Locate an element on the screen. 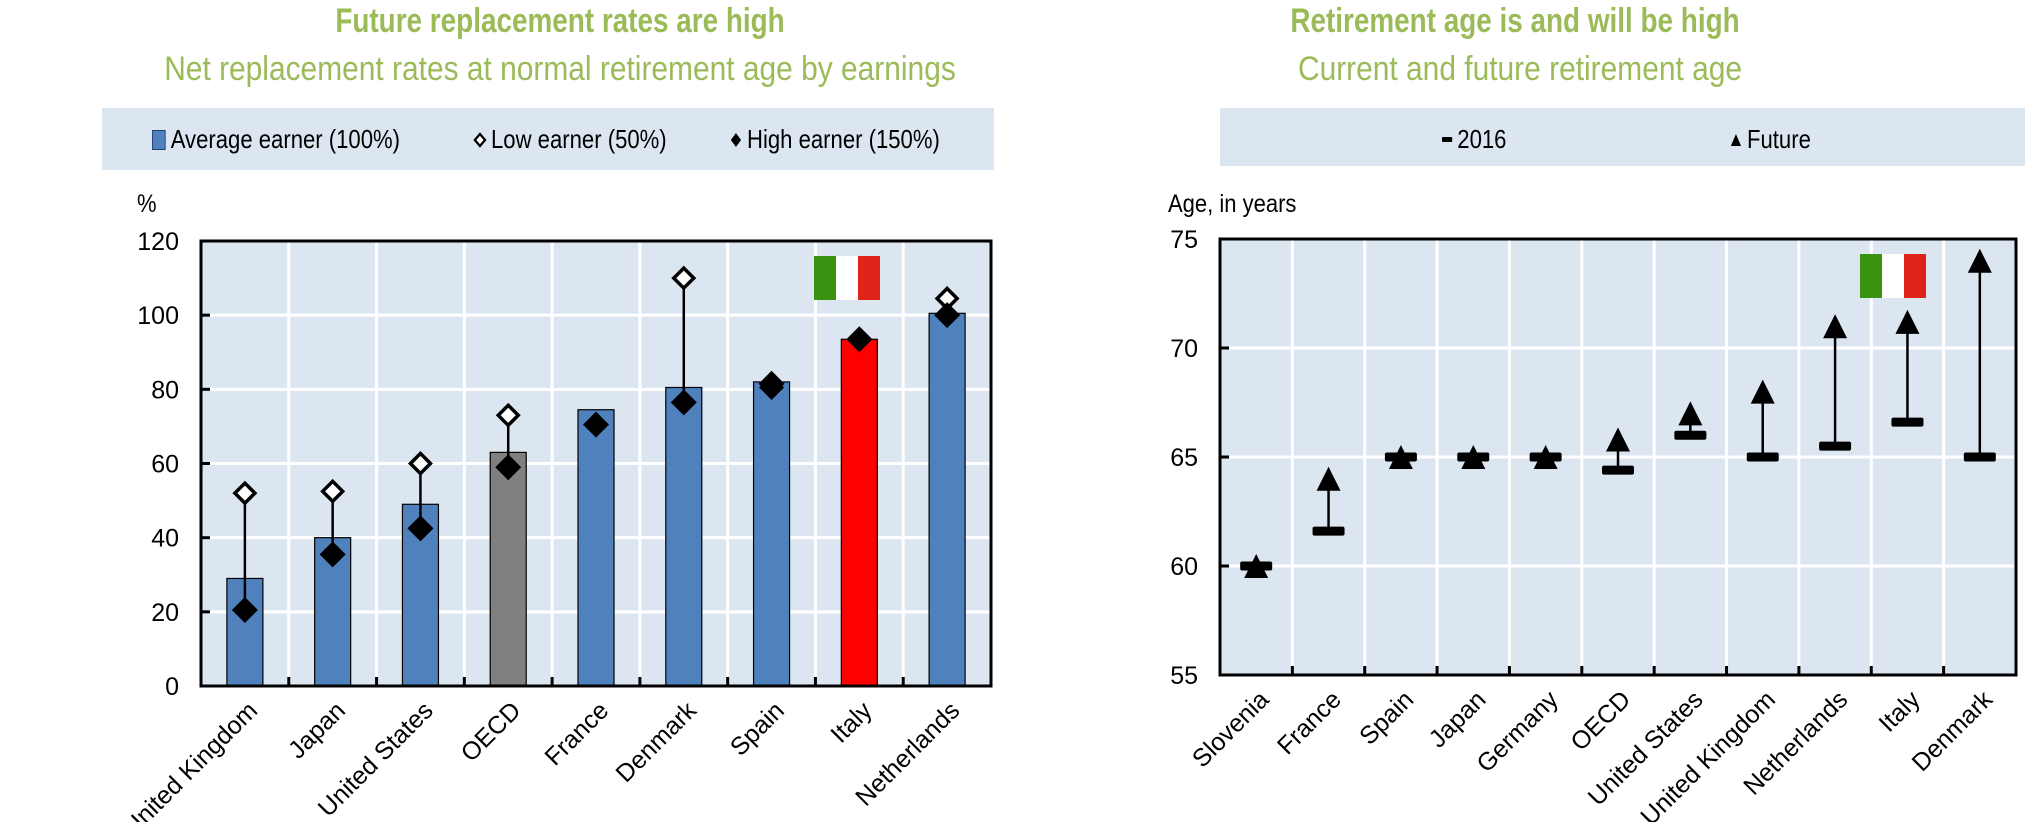  bar-denmark is located at coordinates (684, 536).